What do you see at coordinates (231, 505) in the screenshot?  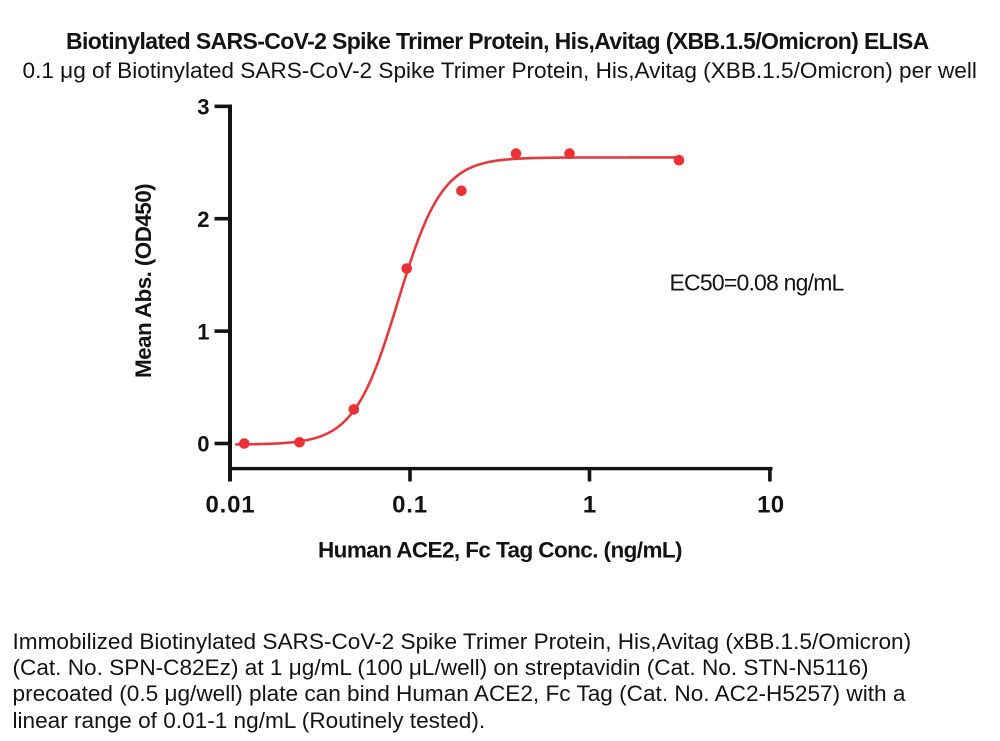 I see `svg-text: 0.01` at bounding box center [231, 505].